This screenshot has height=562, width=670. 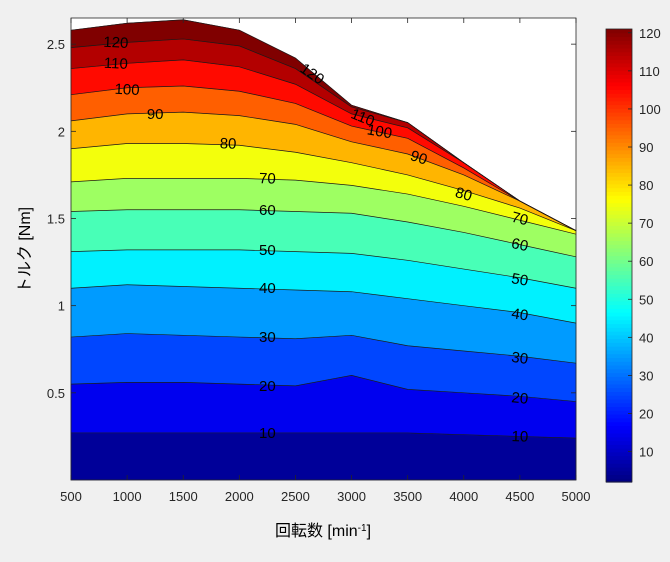 I want to click on colorbar-tick-label: 40, so click(x=646, y=337).